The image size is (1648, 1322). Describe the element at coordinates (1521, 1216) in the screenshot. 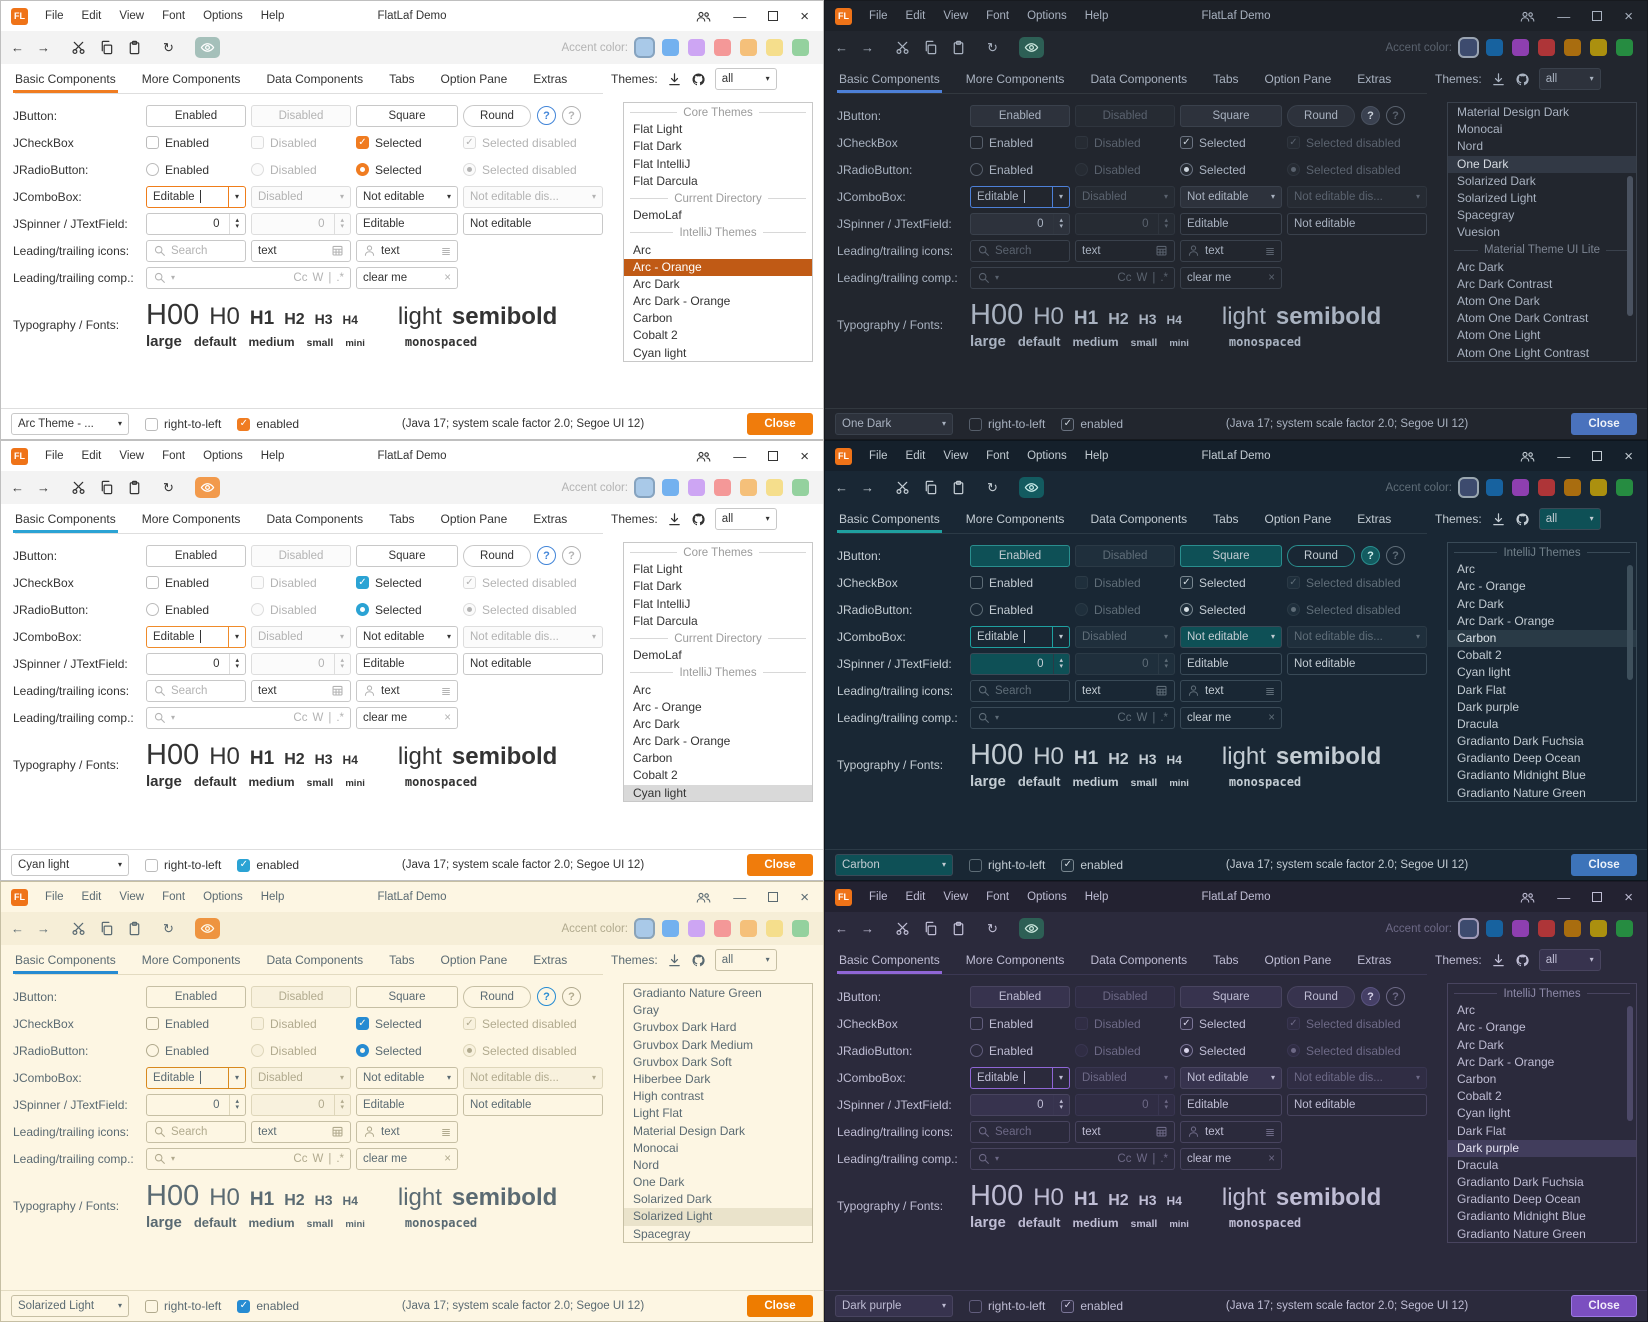

I see `theme-list-item: Gradianto Midnight Blue` at that location.